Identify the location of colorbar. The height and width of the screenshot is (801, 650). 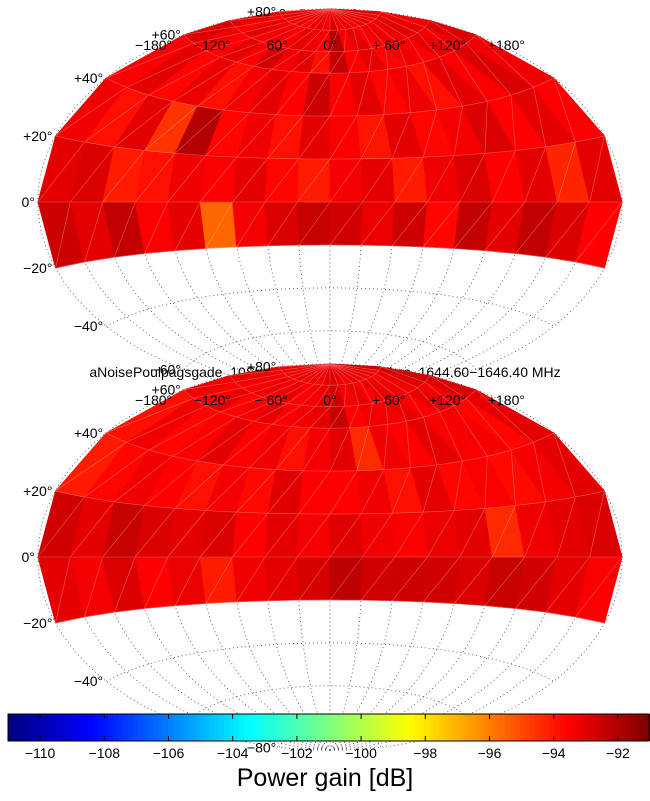
(328, 727).